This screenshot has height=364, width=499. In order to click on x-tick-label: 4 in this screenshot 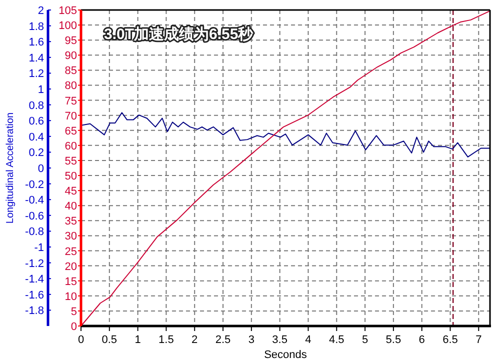, I will do `click(308, 340)`.